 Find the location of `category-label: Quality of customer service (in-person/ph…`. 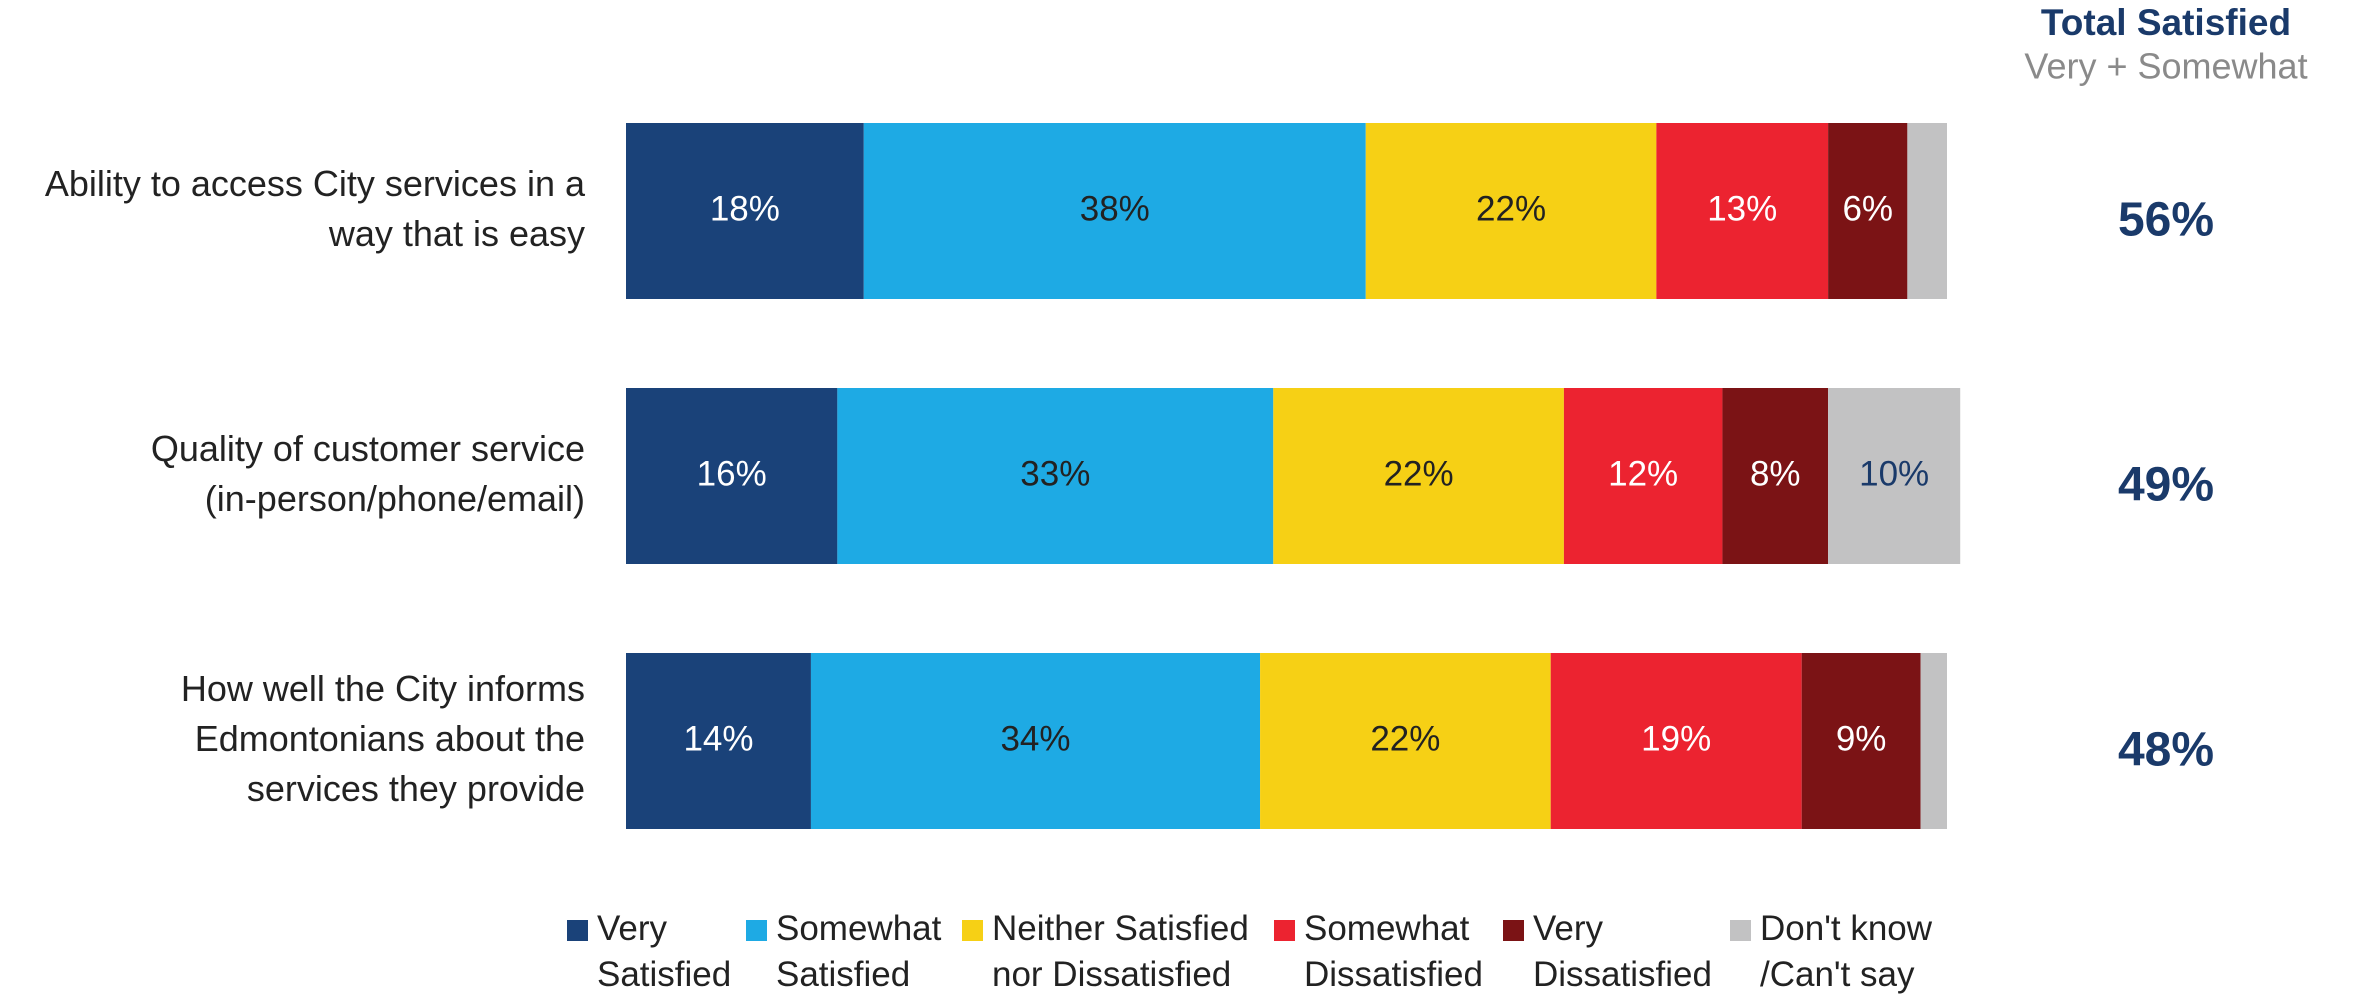

category-label: Quality of customer service (in-person/ph… is located at coordinates (368, 473).